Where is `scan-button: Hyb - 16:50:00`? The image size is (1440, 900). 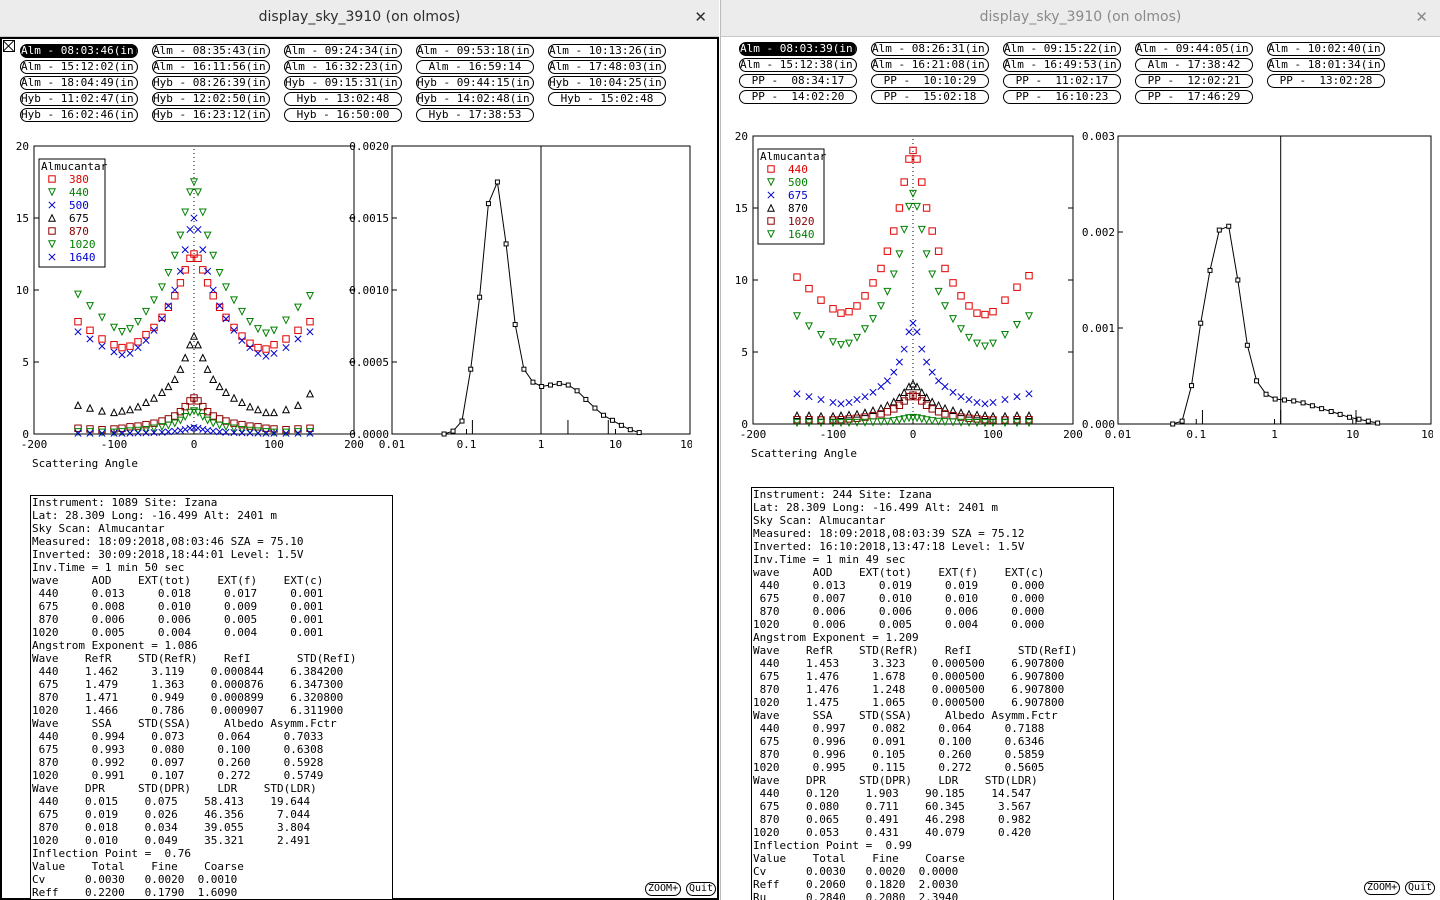 scan-button: Hyb - 16:50:00 is located at coordinates (343, 115).